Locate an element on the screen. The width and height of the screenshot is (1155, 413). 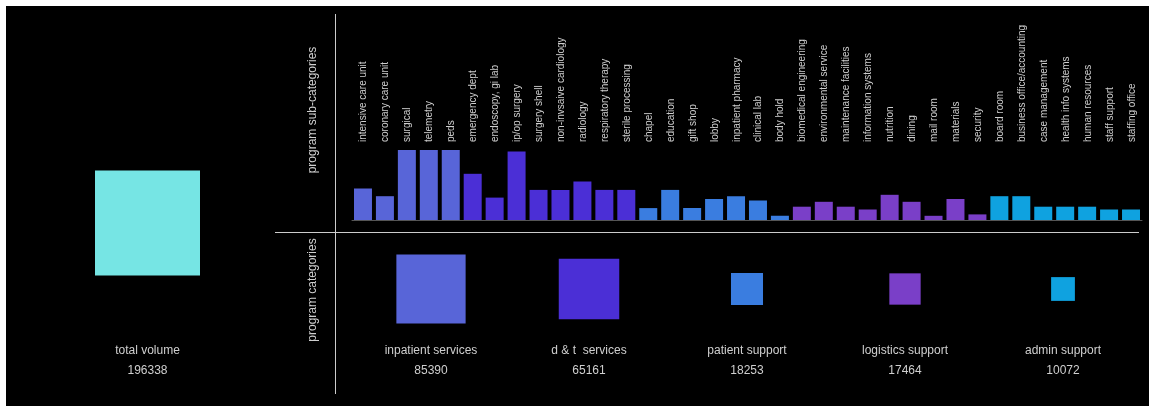
x-tick-label: surgery shell is located at coordinates (539, 113).